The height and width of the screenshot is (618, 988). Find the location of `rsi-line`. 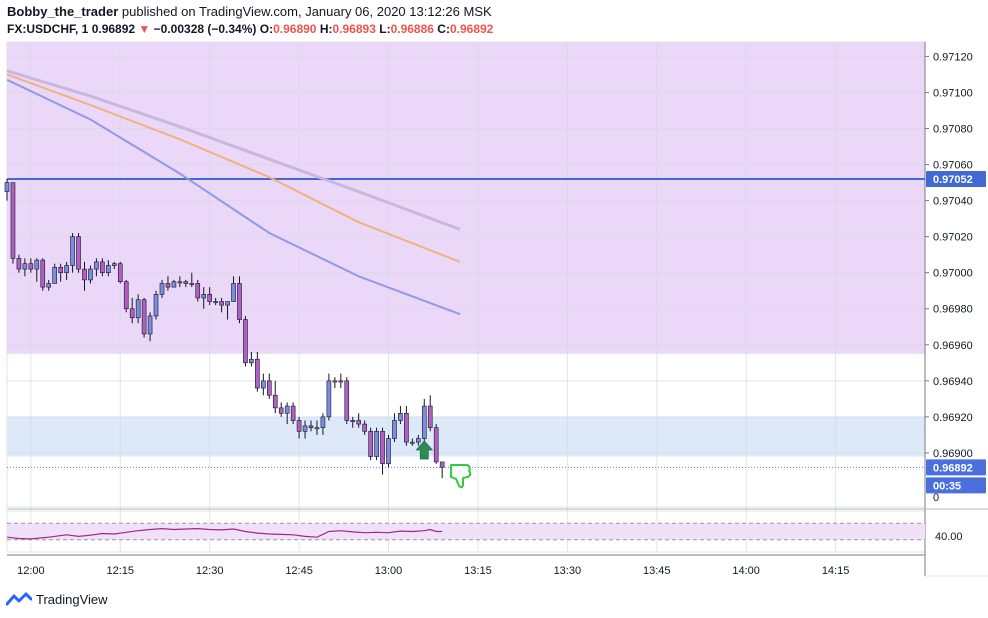

rsi-line is located at coordinates (224, 533).